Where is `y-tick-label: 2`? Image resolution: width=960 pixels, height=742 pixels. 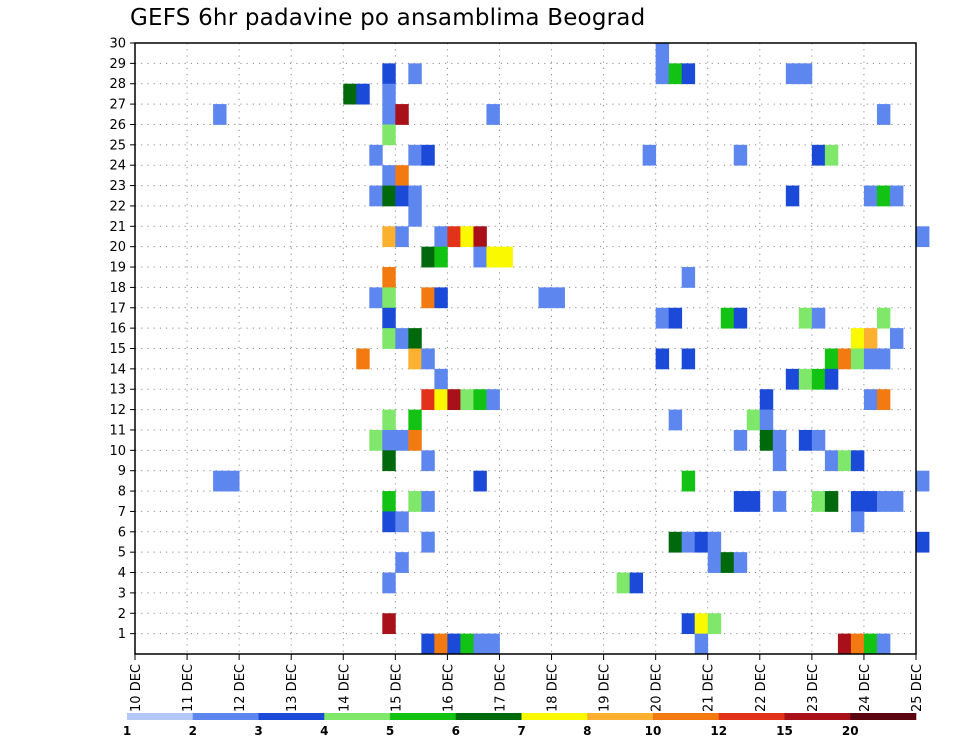
y-tick-label: 2 is located at coordinates (122, 614).